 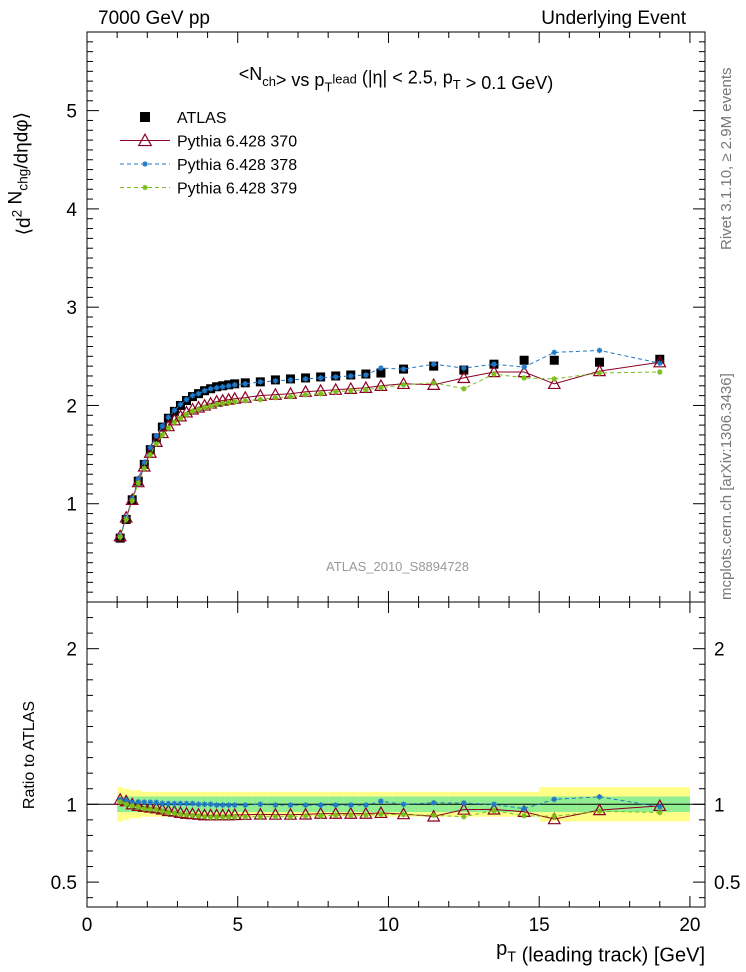 What do you see at coordinates (87, 925) in the screenshot?
I see `xtick-label-0: 0` at bounding box center [87, 925].